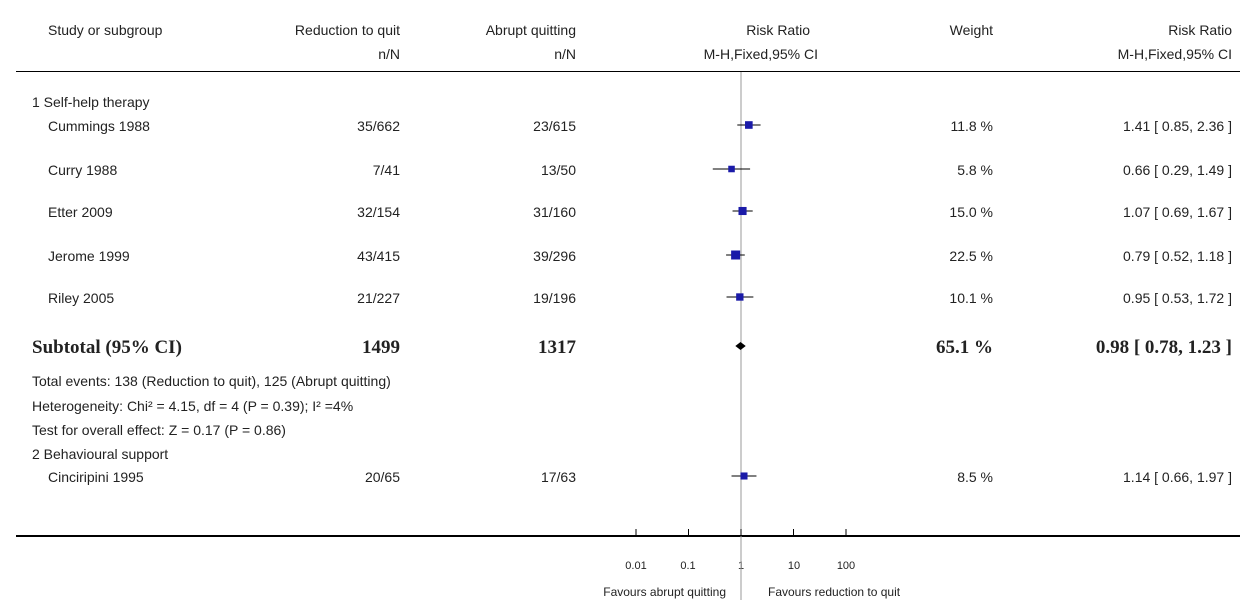 The image size is (1240, 600). I want to click on subtotal-abrupt: 1317, so click(557, 347).